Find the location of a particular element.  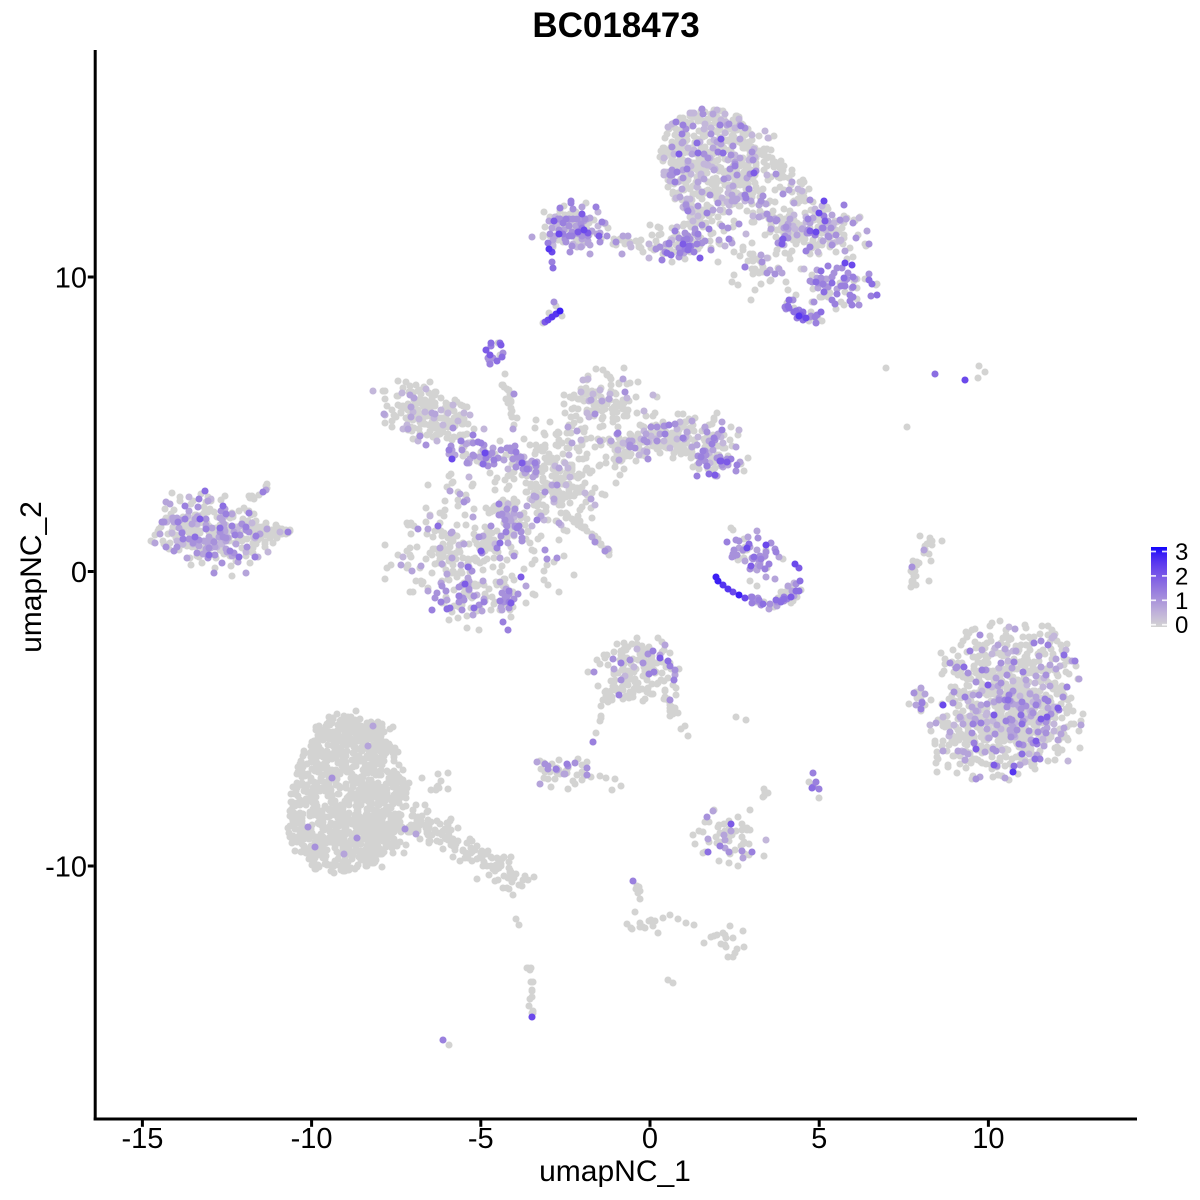

svg-text: 2 is located at coordinates (1181, 576).